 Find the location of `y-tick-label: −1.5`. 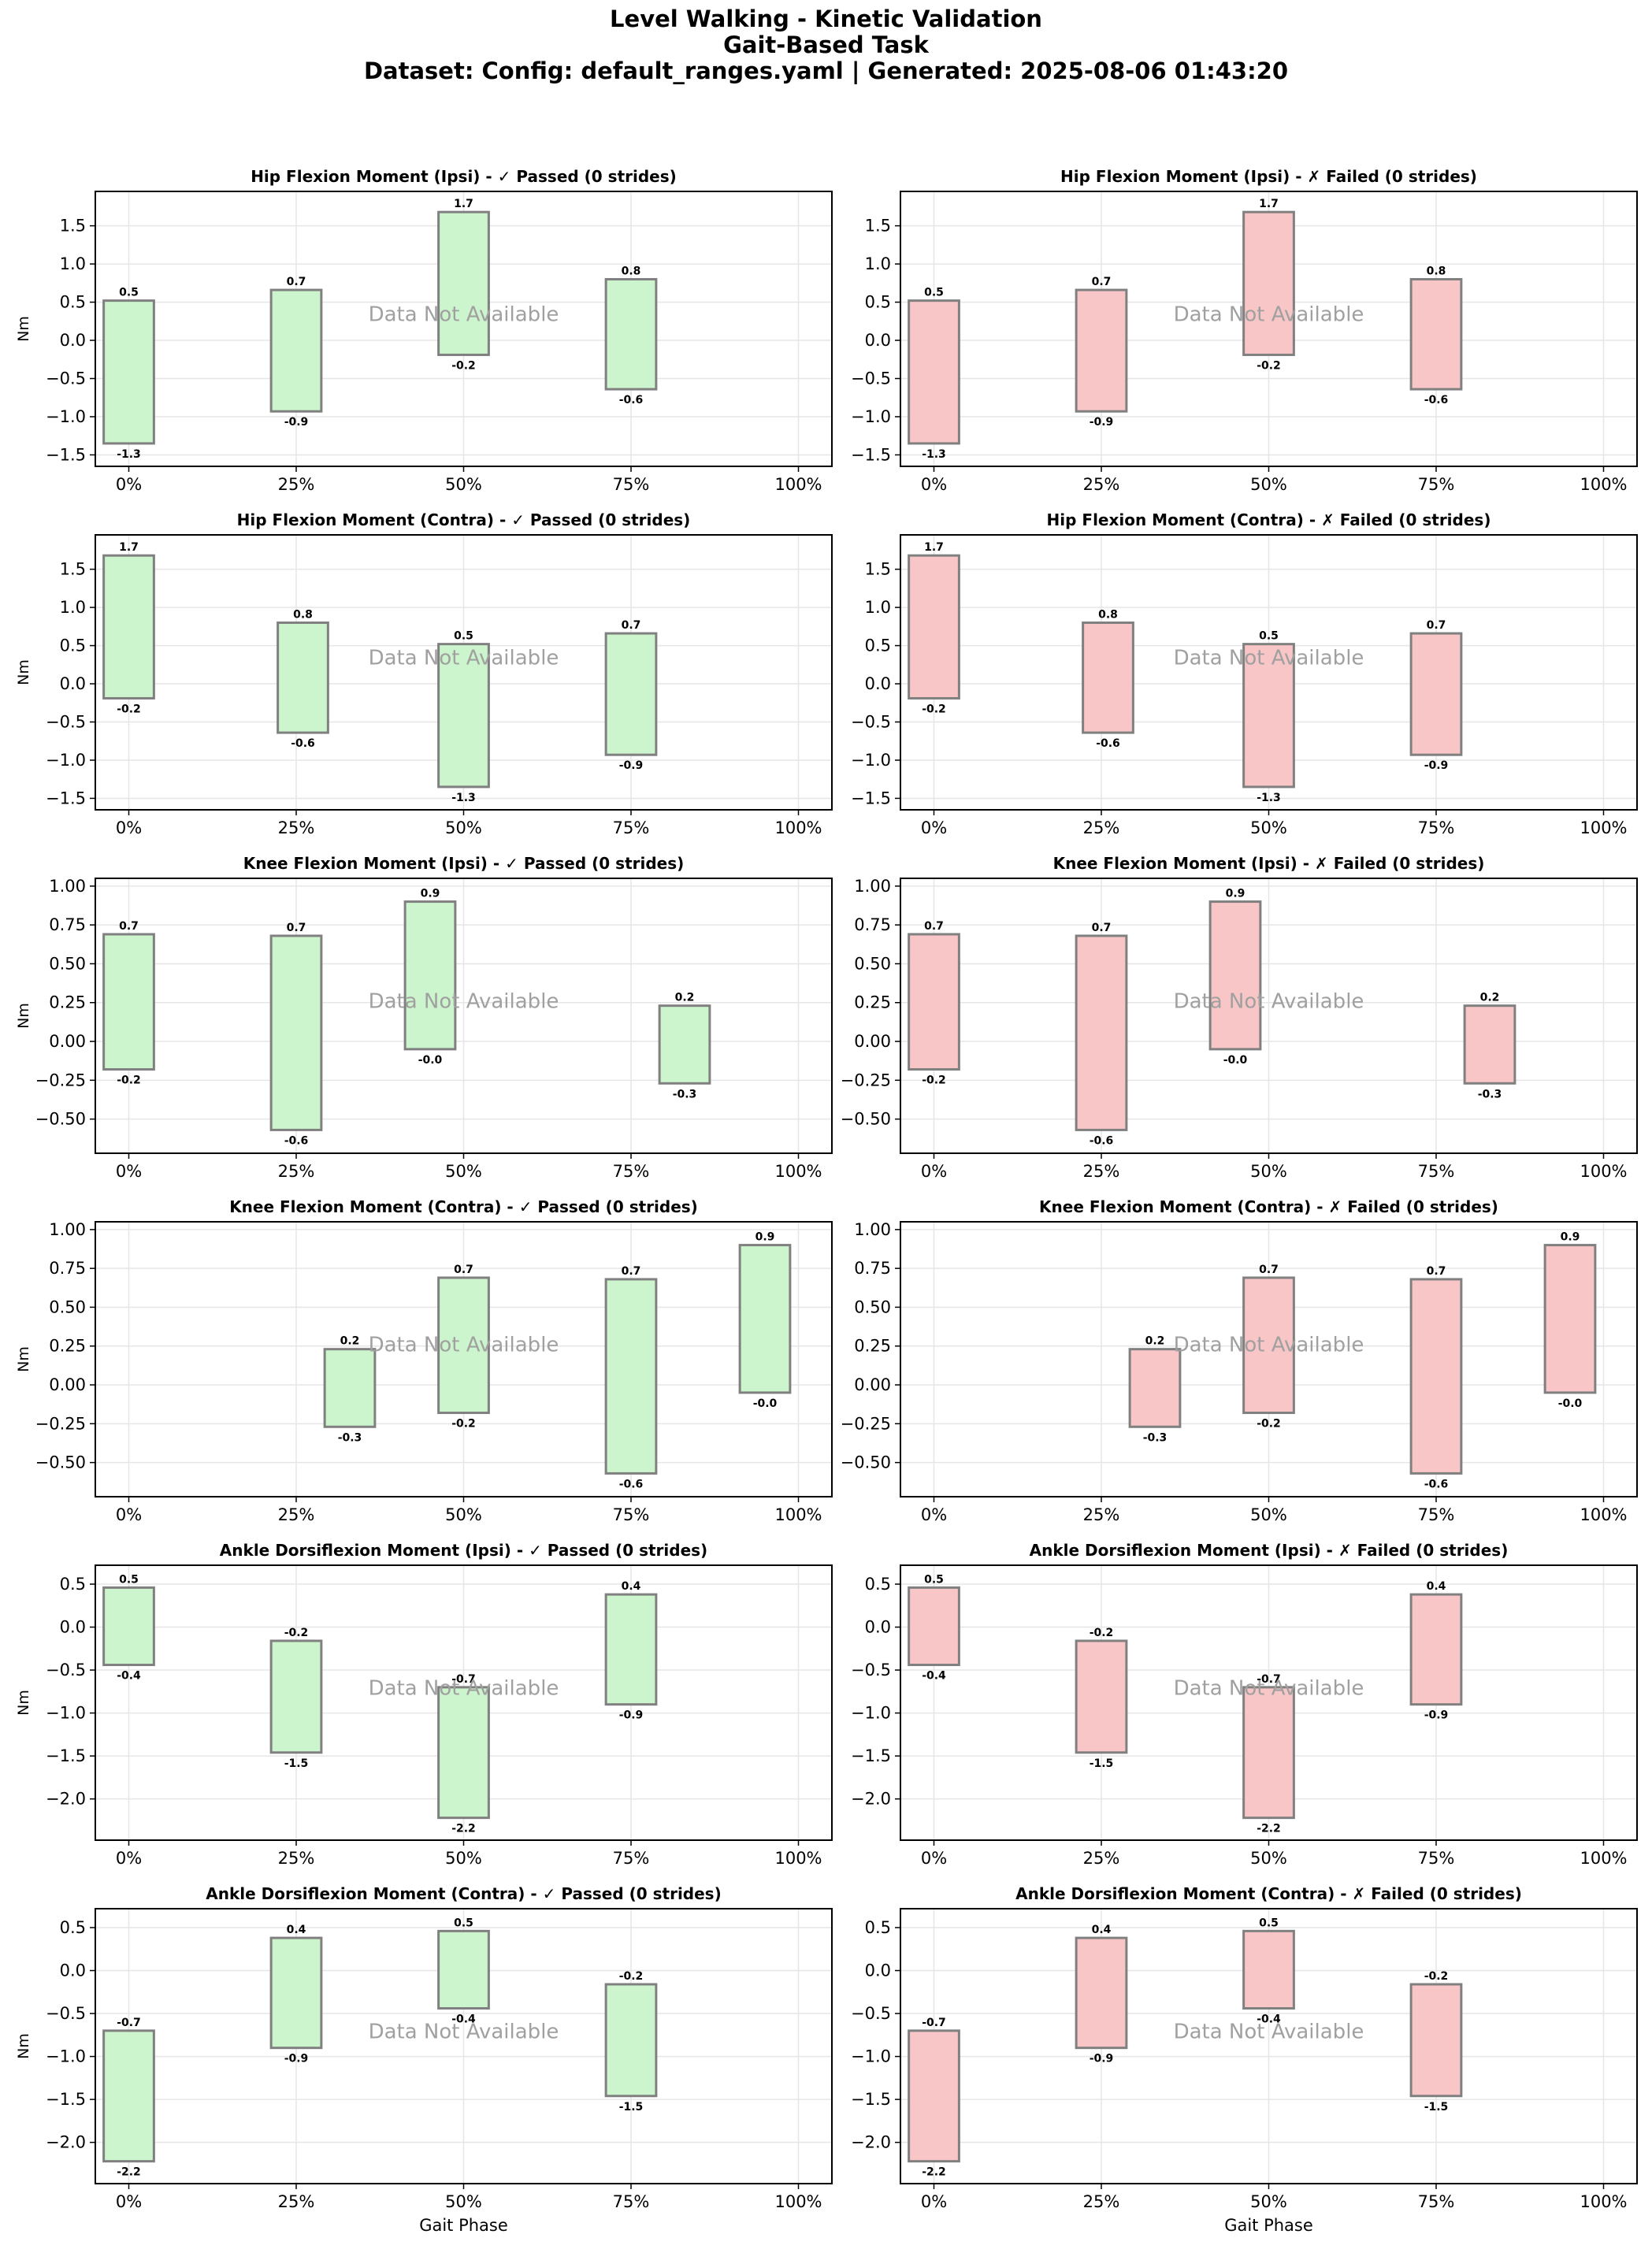

y-tick-label: −1.5 is located at coordinates (871, 454).